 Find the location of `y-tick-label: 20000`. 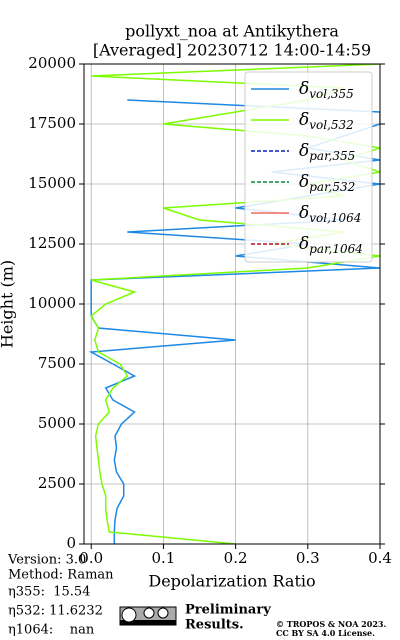

y-tick-label: 20000 is located at coordinates (52, 63).